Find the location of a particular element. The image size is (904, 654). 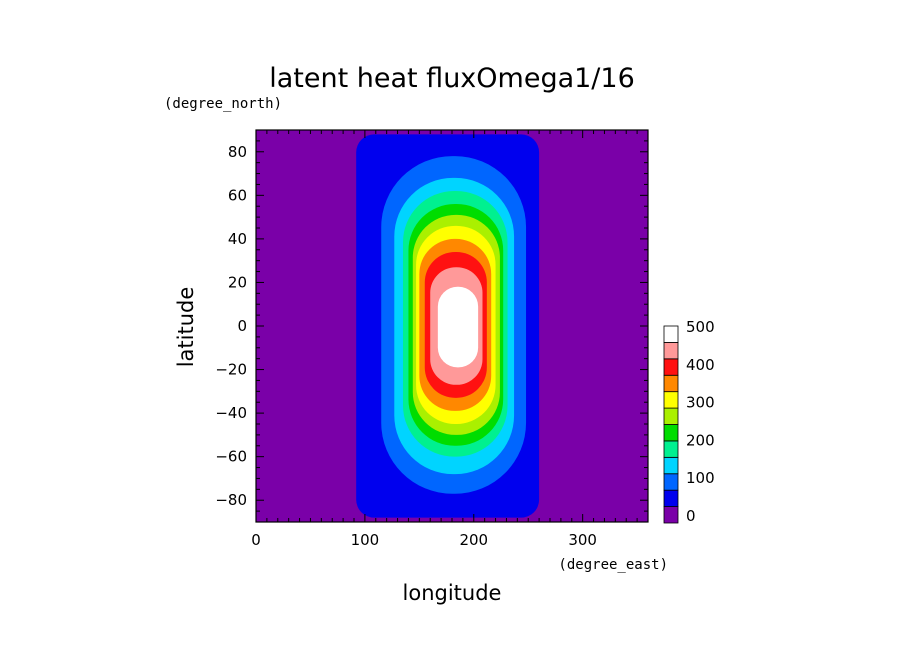

y-tick-label: 20 is located at coordinates (237, 282).